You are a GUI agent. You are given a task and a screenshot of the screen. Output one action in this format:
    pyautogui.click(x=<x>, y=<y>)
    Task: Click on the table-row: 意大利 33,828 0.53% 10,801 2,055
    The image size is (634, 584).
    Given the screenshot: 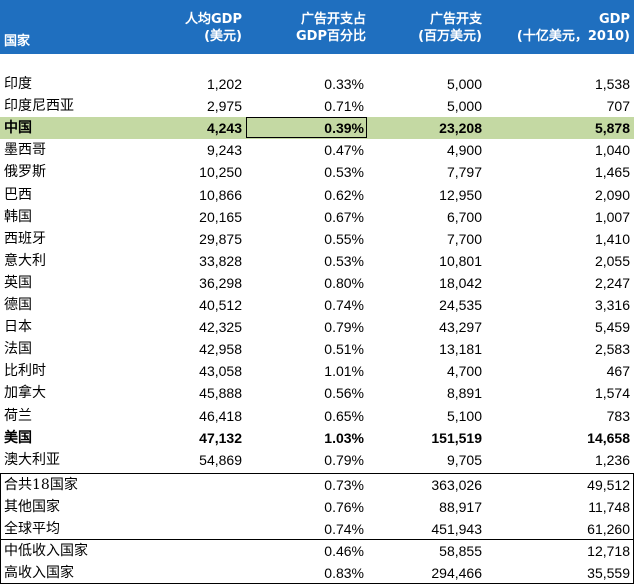 What is the action you would take?
    pyautogui.click(x=317, y=261)
    